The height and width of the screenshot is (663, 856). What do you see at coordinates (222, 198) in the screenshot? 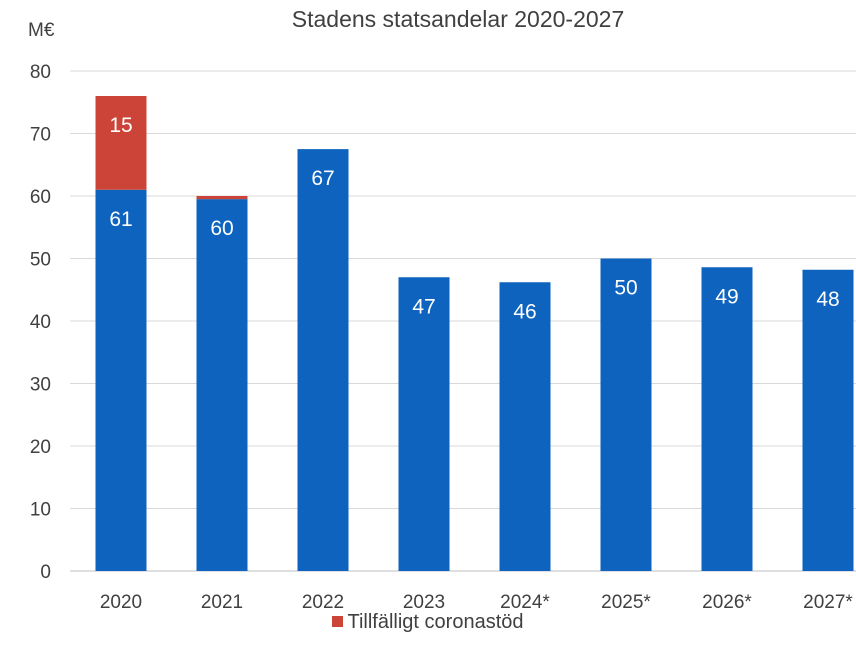
I see `bar-corona-2021` at bounding box center [222, 198].